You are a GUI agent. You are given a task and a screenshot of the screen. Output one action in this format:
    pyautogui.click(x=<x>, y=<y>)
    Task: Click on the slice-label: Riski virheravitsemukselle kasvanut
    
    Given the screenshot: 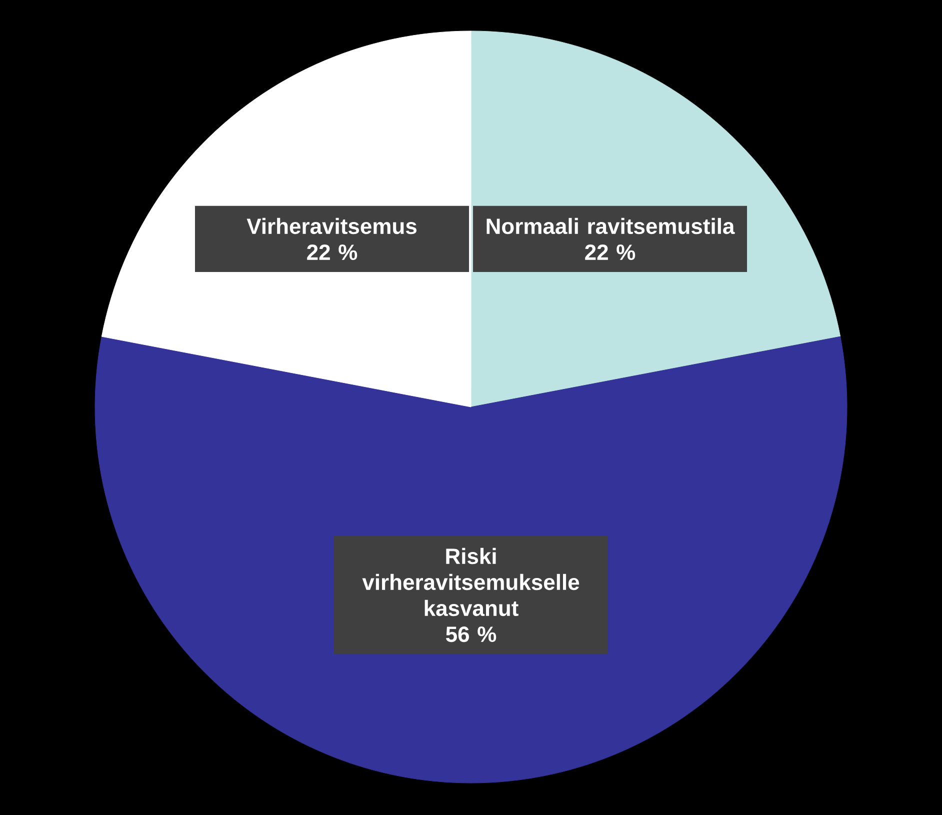 What is the action you would take?
    pyautogui.click(x=471, y=582)
    